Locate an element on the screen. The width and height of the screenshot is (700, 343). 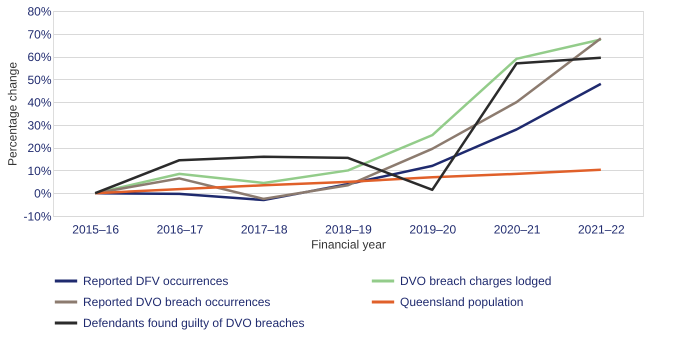
y-tick-label: 50% is located at coordinates (39, 79).